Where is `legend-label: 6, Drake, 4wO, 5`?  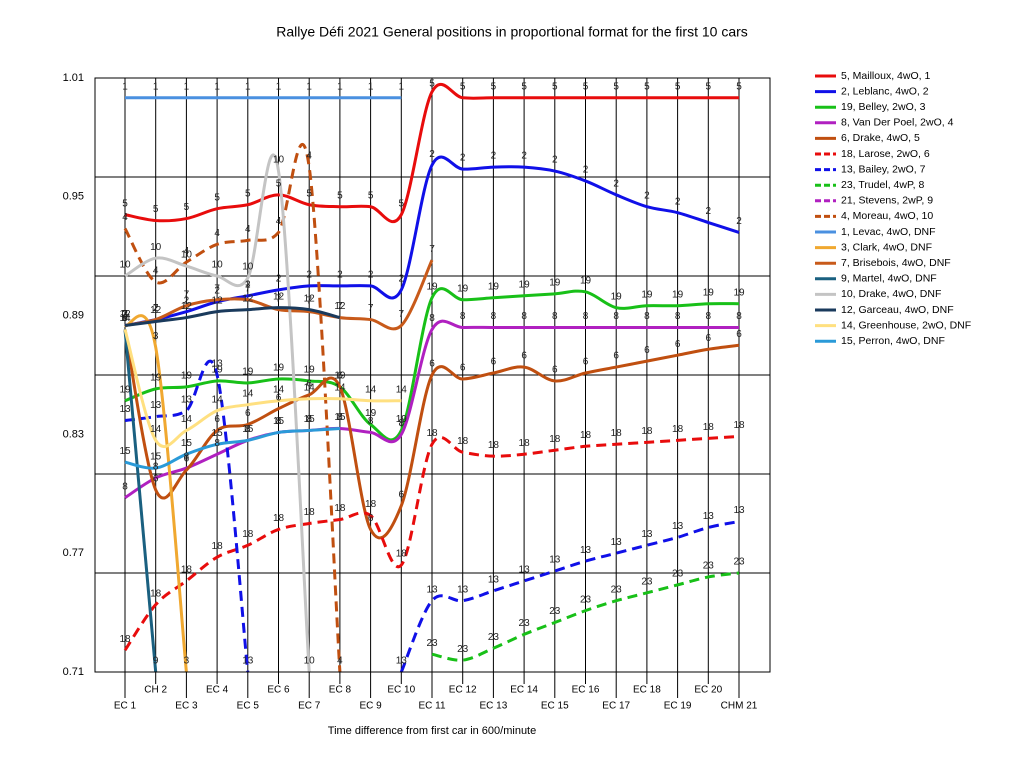
legend-label: 6, Drake, 4wO, 5 is located at coordinates (880, 138).